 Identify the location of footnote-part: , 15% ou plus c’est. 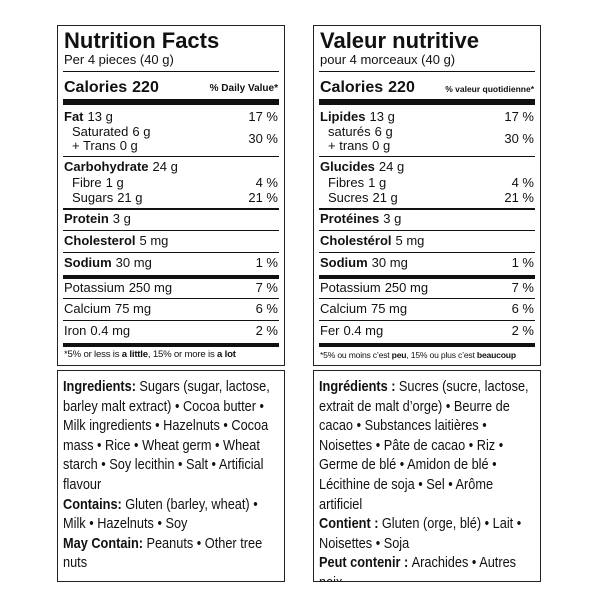
(441, 355).